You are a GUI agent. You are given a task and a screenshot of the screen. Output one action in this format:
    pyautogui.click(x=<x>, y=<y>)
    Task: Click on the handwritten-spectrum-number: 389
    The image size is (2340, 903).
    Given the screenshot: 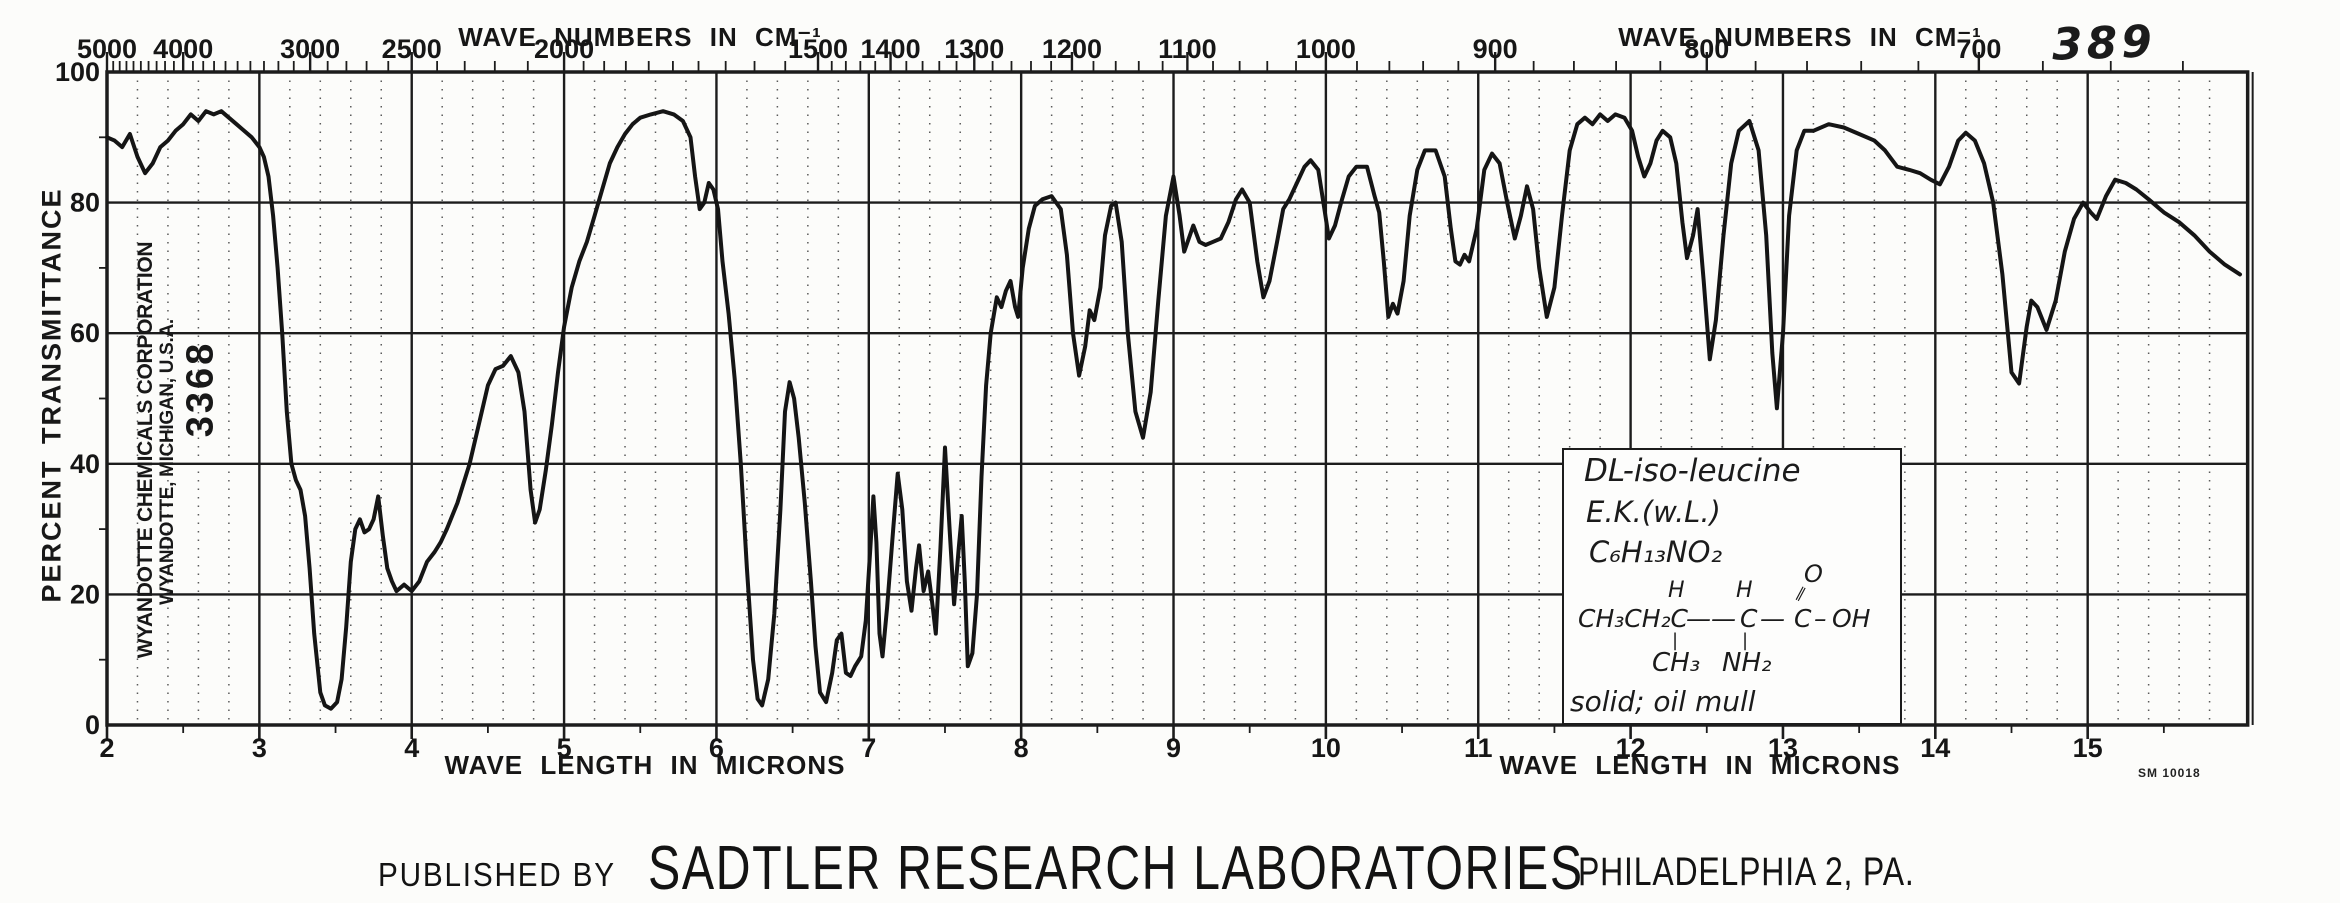 What is the action you would take?
    pyautogui.click(x=2104, y=43)
    